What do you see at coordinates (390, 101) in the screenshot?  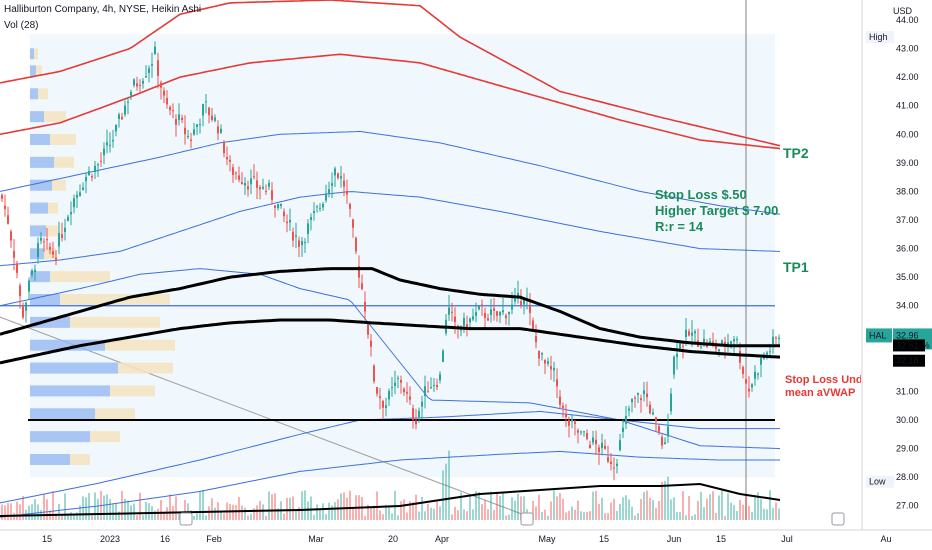 I see `vwap-band-line` at bounding box center [390, 101].